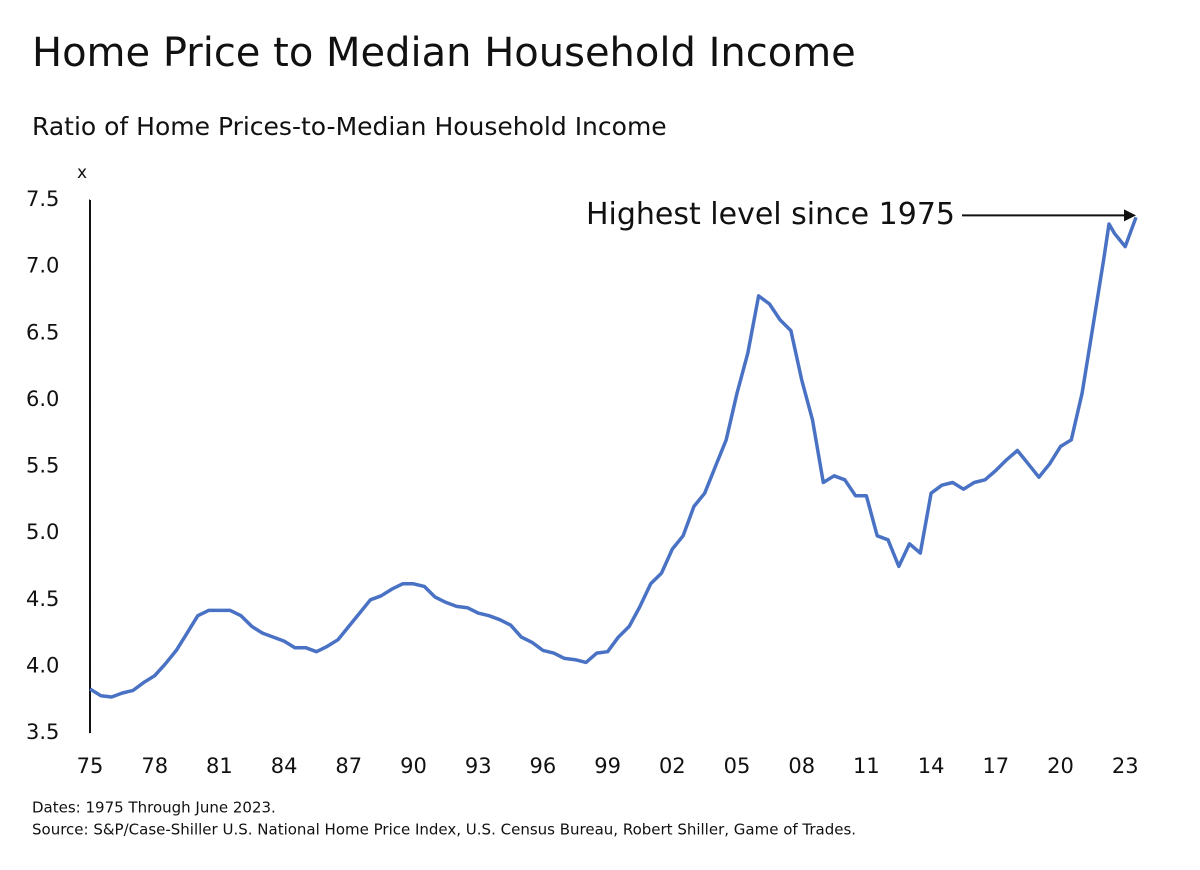 The height and width of the screenshot is (870, 1200). What do you see at coordinates (478, 766) in the screenshot?
I see `x-tick-label: 93` at bounding box center [478, 766].